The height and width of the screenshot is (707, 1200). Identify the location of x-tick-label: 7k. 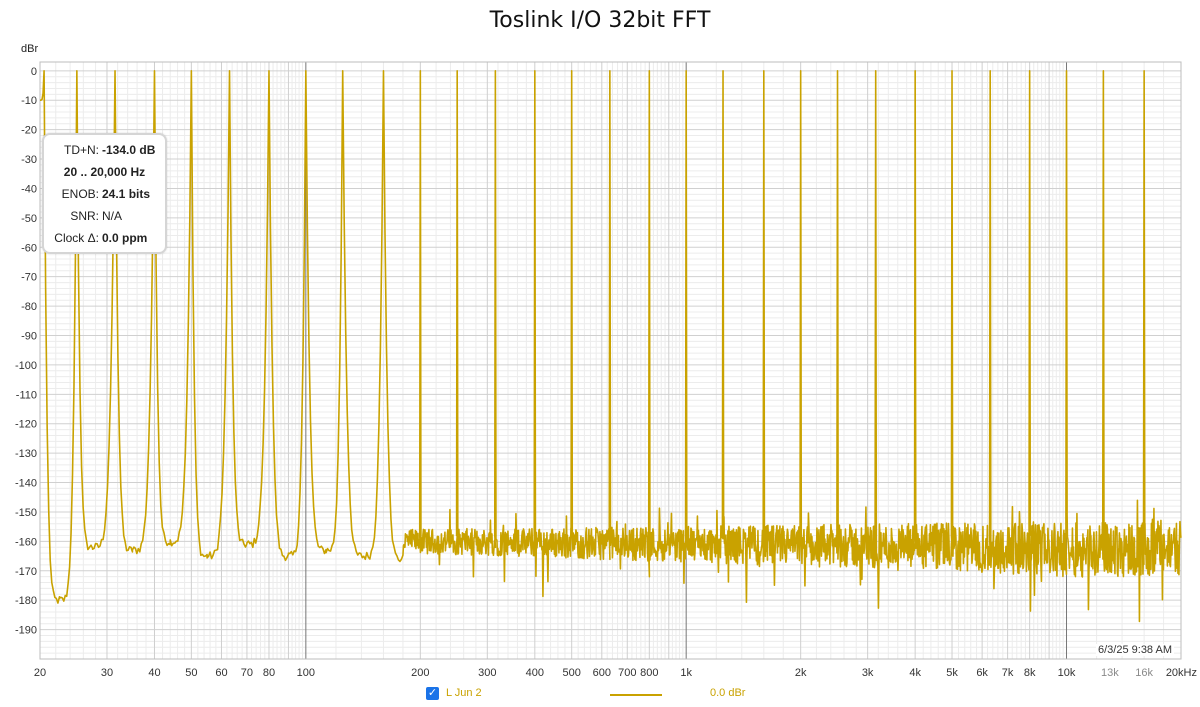
(1008, 673).